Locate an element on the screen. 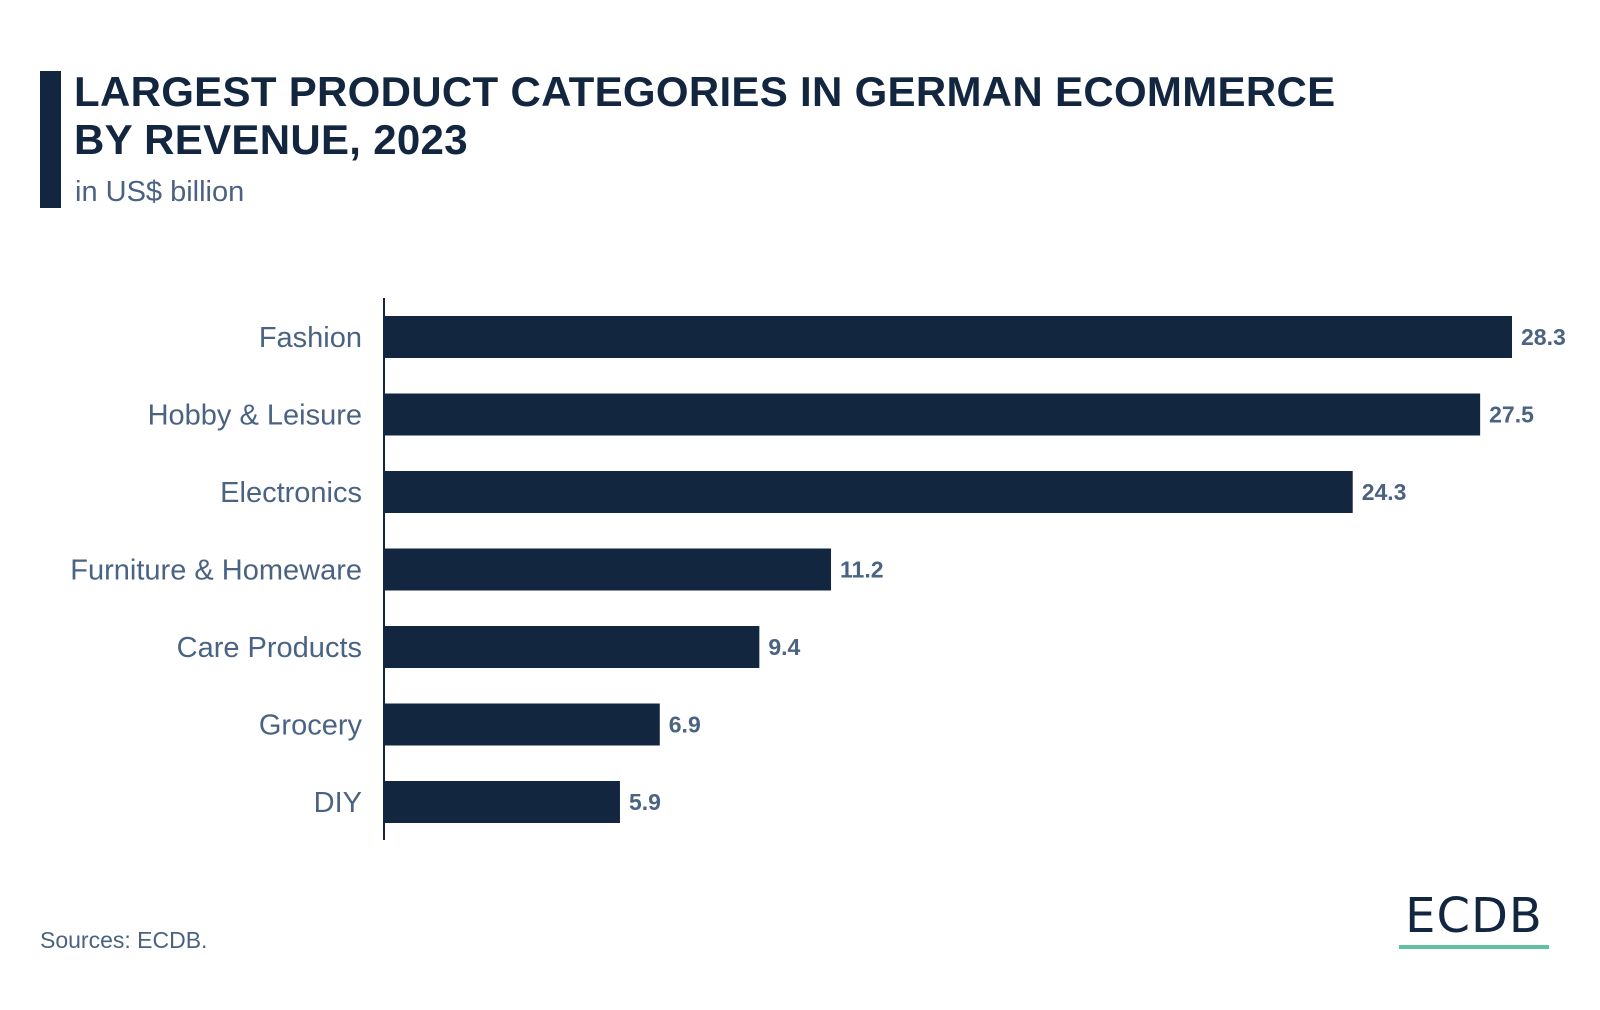 This screenshot has width=1600, height=1010. value-label: 6.9 is located at coordinates (685, 725).